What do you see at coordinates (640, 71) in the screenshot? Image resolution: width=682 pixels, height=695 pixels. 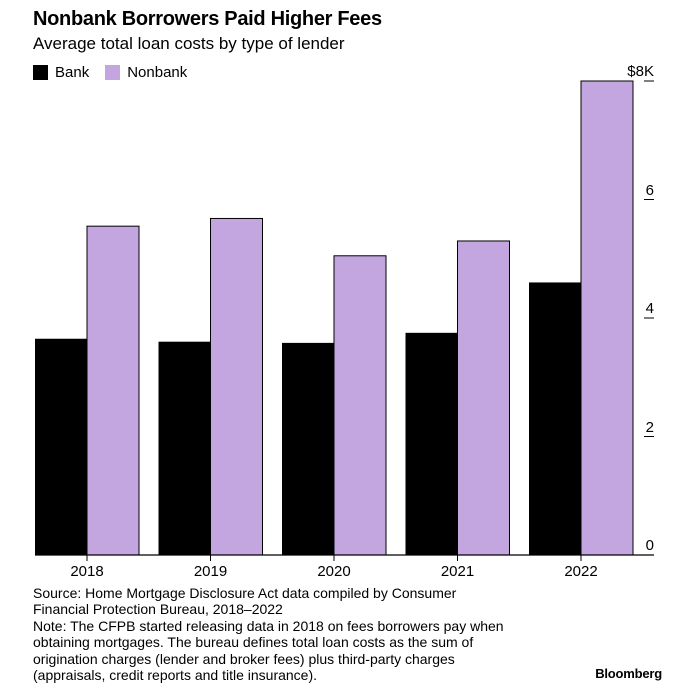 I see `y-tick-label: $8K` at bounding box center [640, 71].